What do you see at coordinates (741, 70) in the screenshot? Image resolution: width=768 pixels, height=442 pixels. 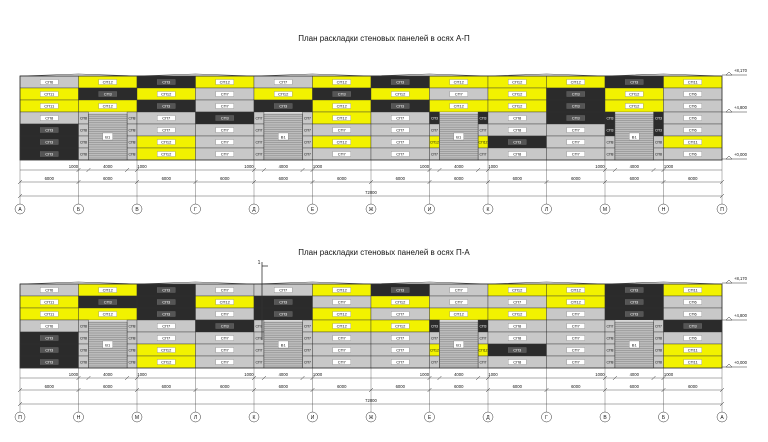 I see `elevation-mark: +8,170` at bounding box center [741, 70].